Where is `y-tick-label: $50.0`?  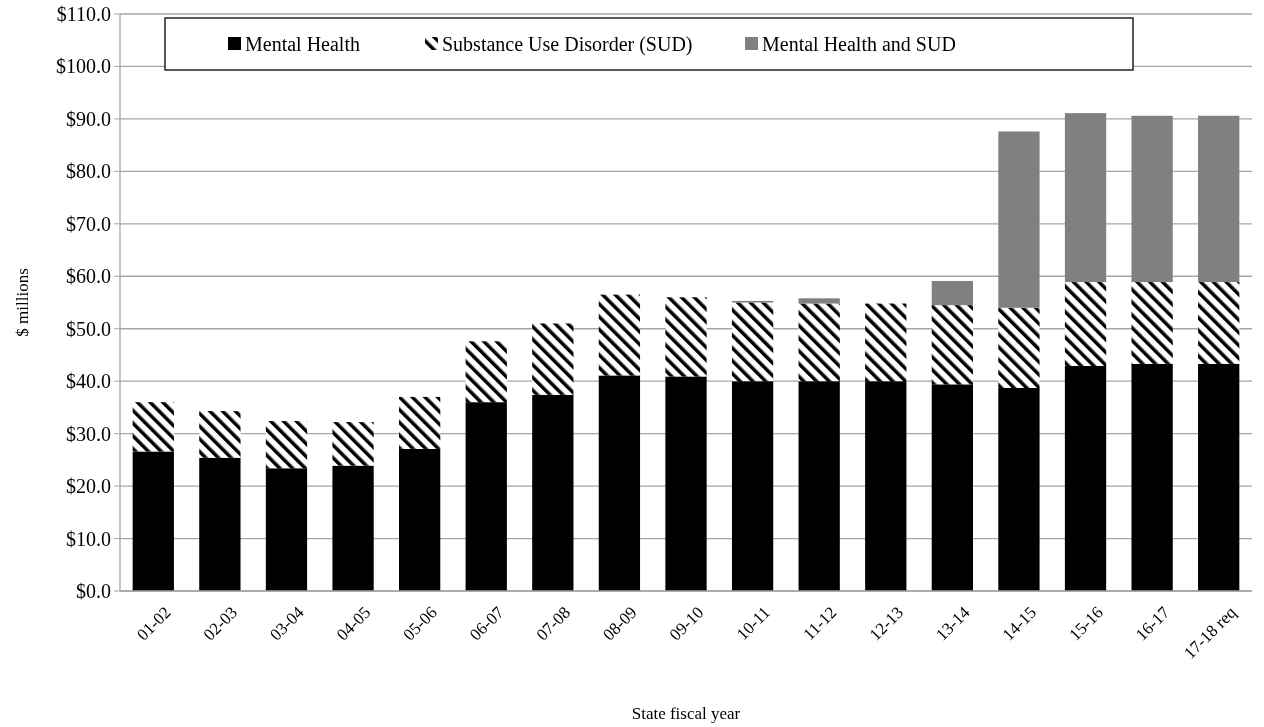
y-tick-label: $50.0 is located at coordinates (88, 328).